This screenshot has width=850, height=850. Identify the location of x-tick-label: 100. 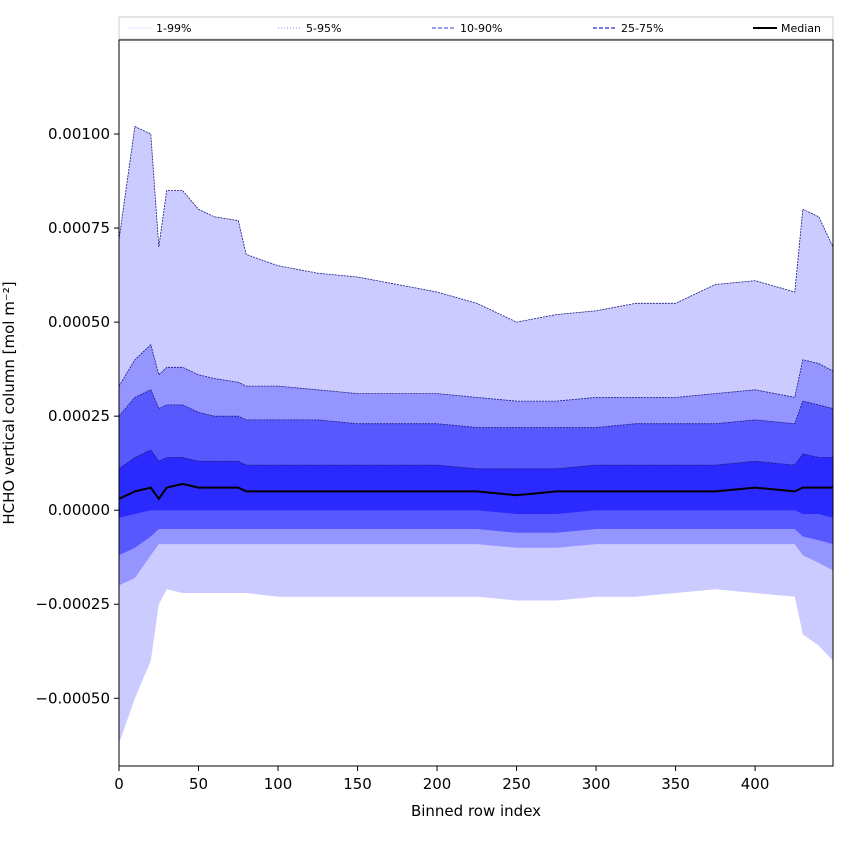
(278, 784).